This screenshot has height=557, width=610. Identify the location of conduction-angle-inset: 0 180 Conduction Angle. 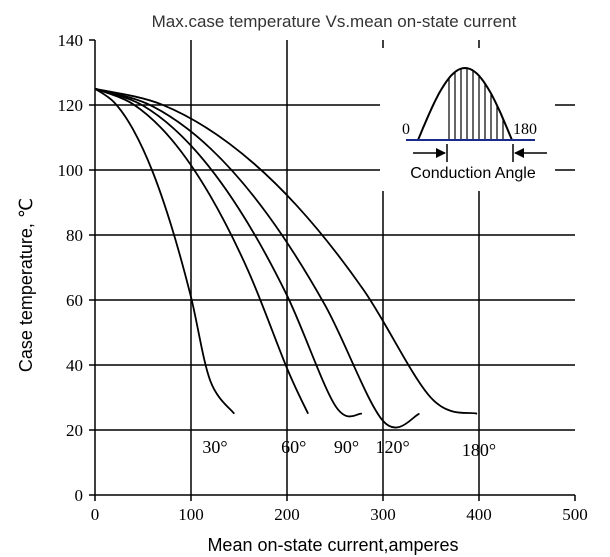
(467, 119).